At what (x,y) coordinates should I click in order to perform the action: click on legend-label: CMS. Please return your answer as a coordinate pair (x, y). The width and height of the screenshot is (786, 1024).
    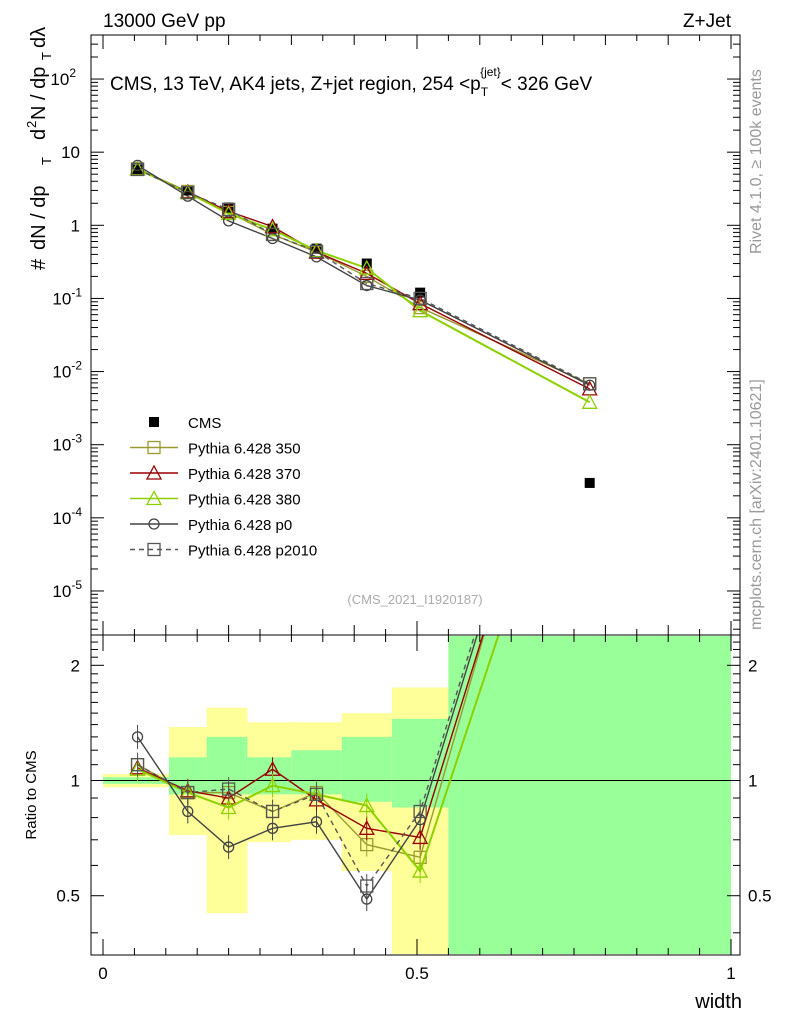
    Looking at the image, I should click on (204, 423).